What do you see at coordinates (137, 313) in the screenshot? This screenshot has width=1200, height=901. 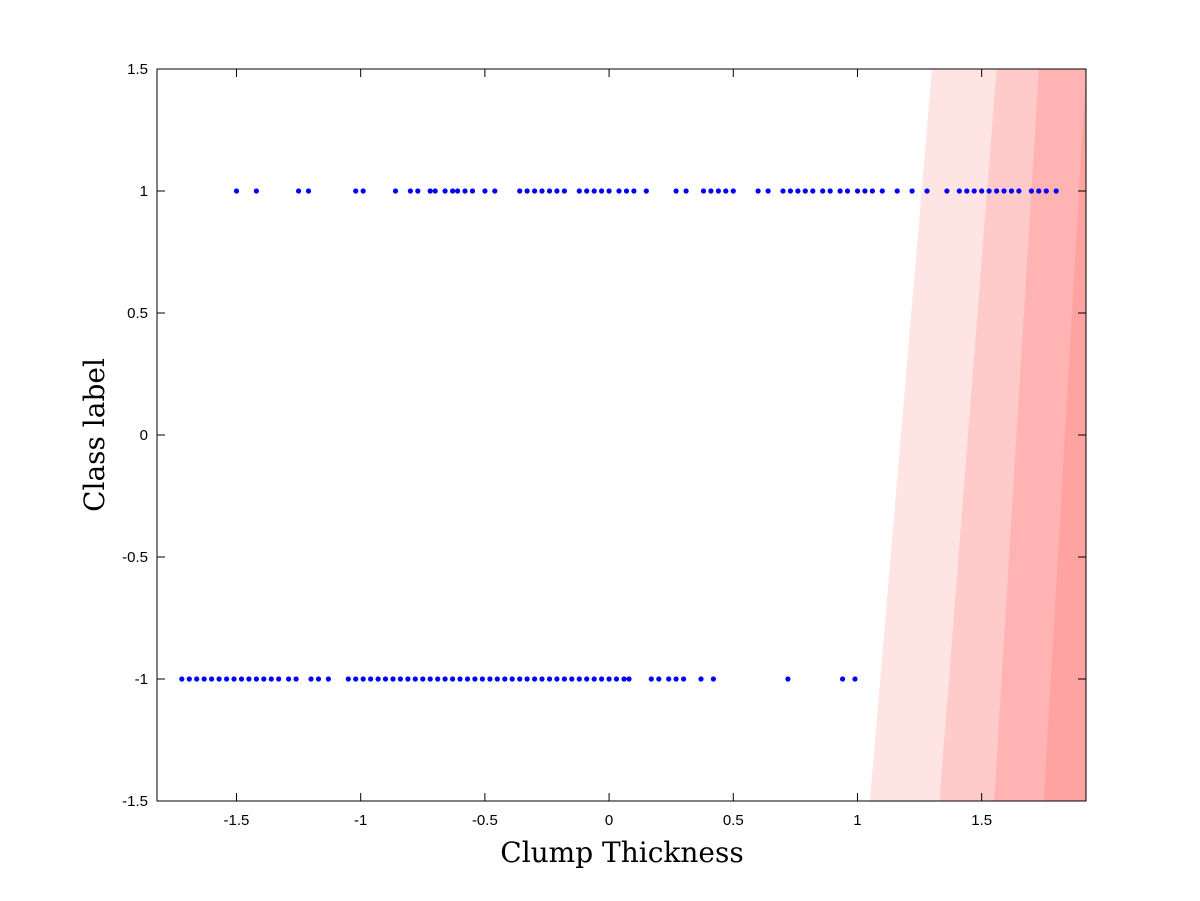 I see `y-tick-label: 0.5` at bounding box center [137, 313].